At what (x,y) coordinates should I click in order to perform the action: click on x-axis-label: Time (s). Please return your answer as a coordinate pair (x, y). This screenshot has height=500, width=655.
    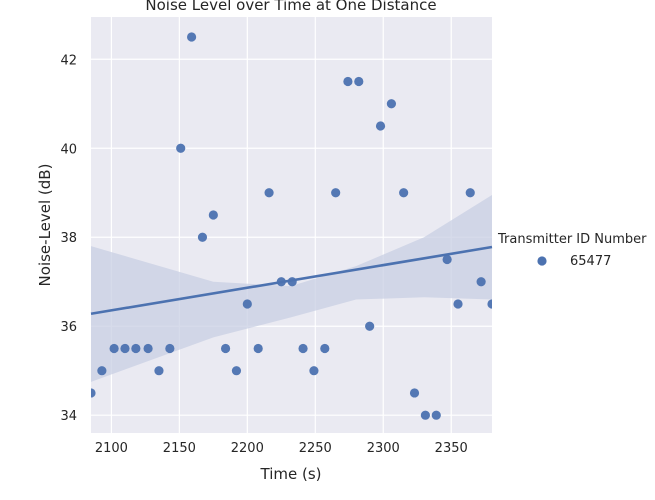
    Looking at the image, I should click on (291, 474).